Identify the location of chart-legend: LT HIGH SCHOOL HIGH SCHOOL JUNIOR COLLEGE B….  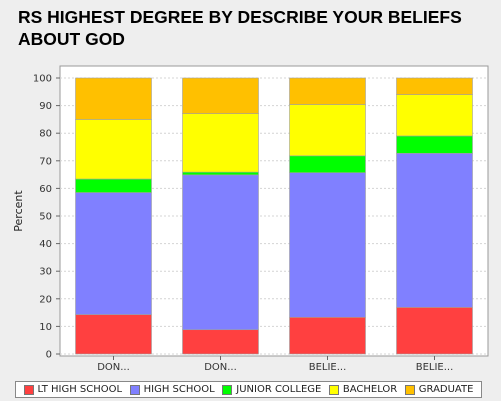
(248, 389).